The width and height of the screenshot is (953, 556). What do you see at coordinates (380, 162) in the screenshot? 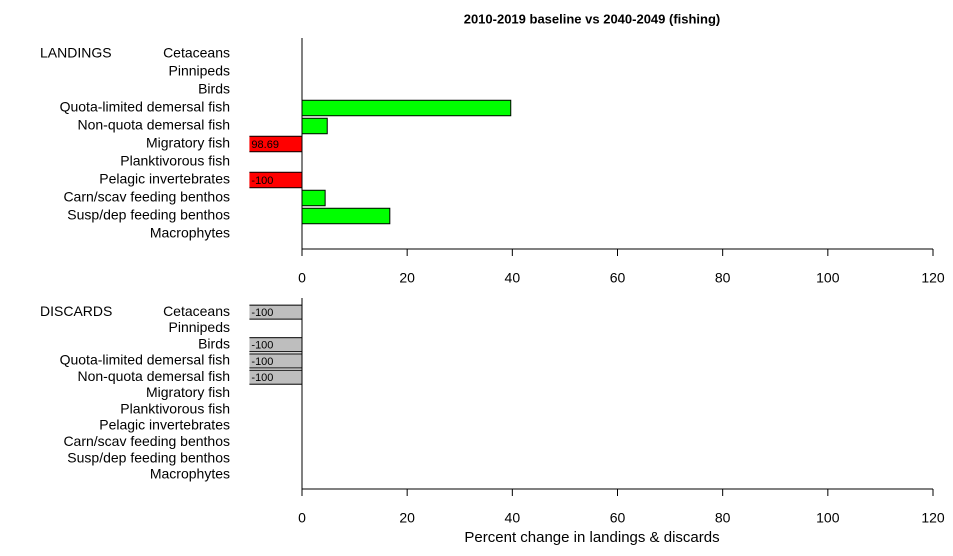
I see `plot-area` at bounding box center [380, 162].